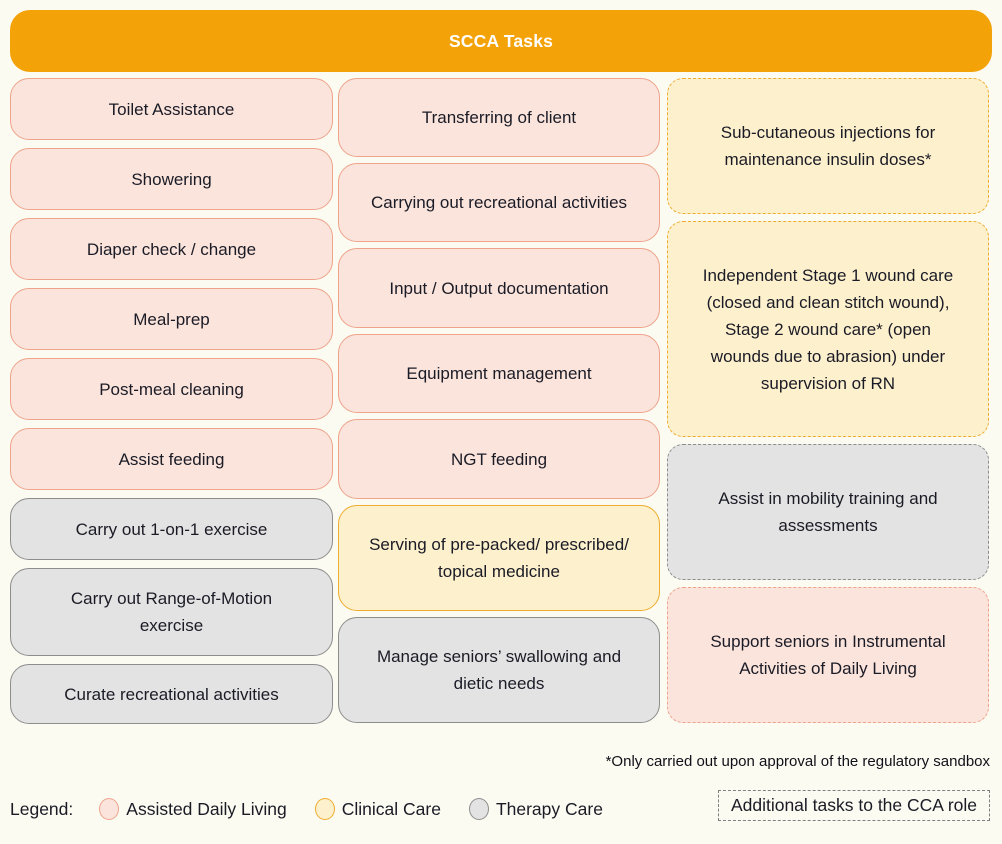 This screenshot has height=844, width=1002. Describe the element at coordinates (478, 809) in the screenshot. I see `legend-swatch-therapy-icon` at that location.